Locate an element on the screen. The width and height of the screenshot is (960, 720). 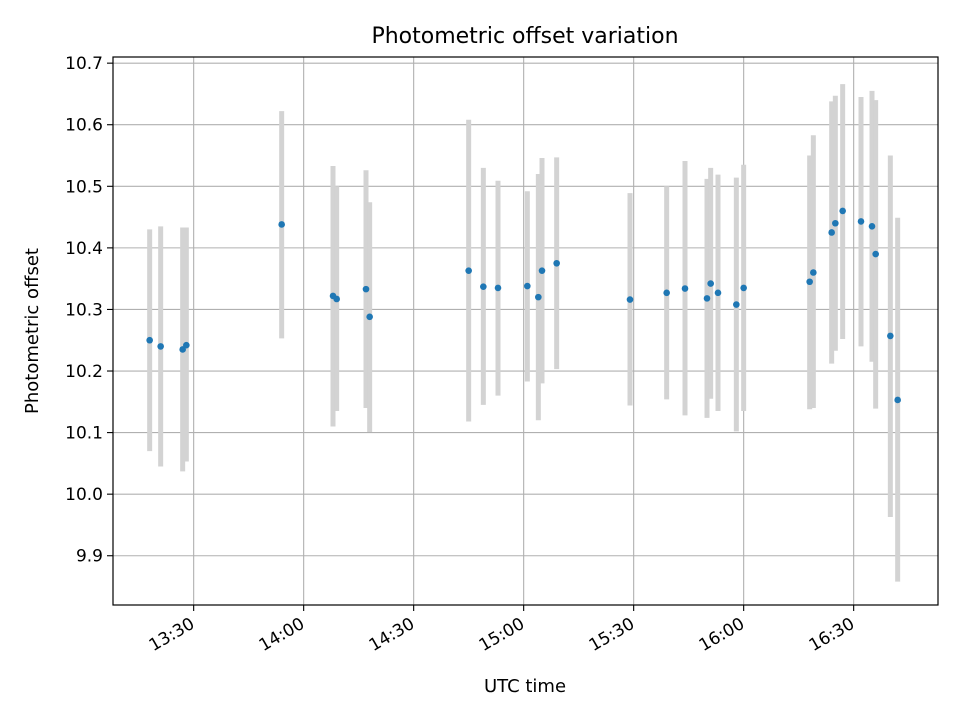
y-tick-label: 10.3 is located at coordinates (84, 310).